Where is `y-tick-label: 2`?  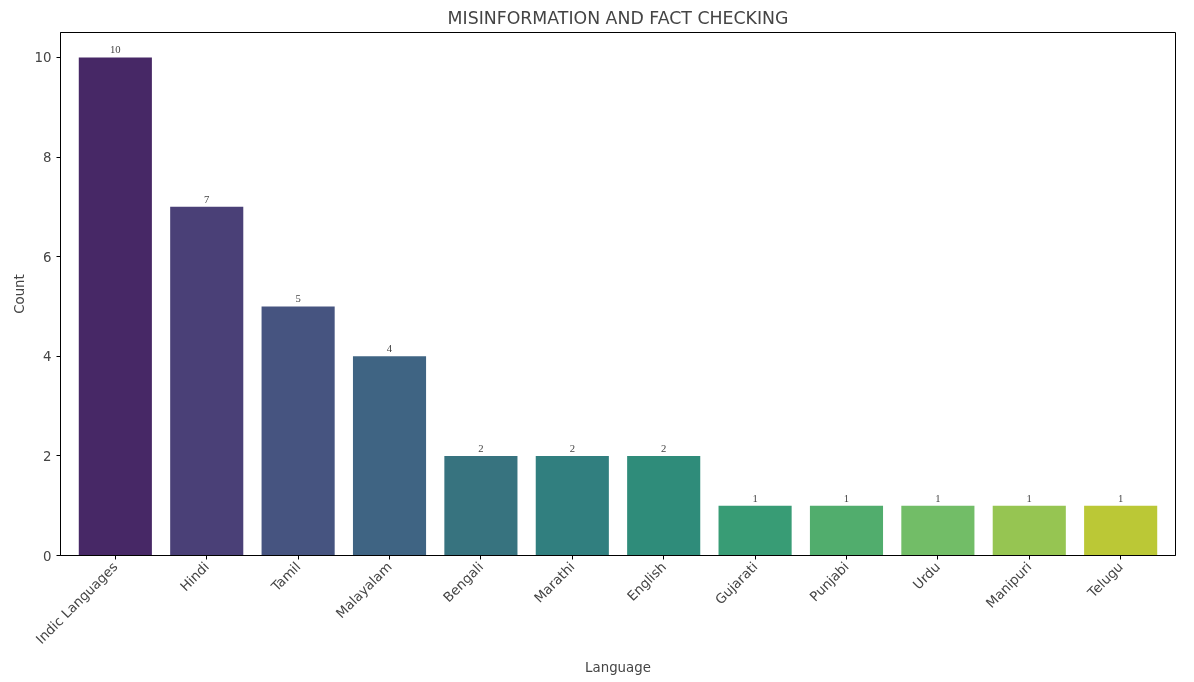
y-tick-label: 2 is located at coordinates (47, 456).